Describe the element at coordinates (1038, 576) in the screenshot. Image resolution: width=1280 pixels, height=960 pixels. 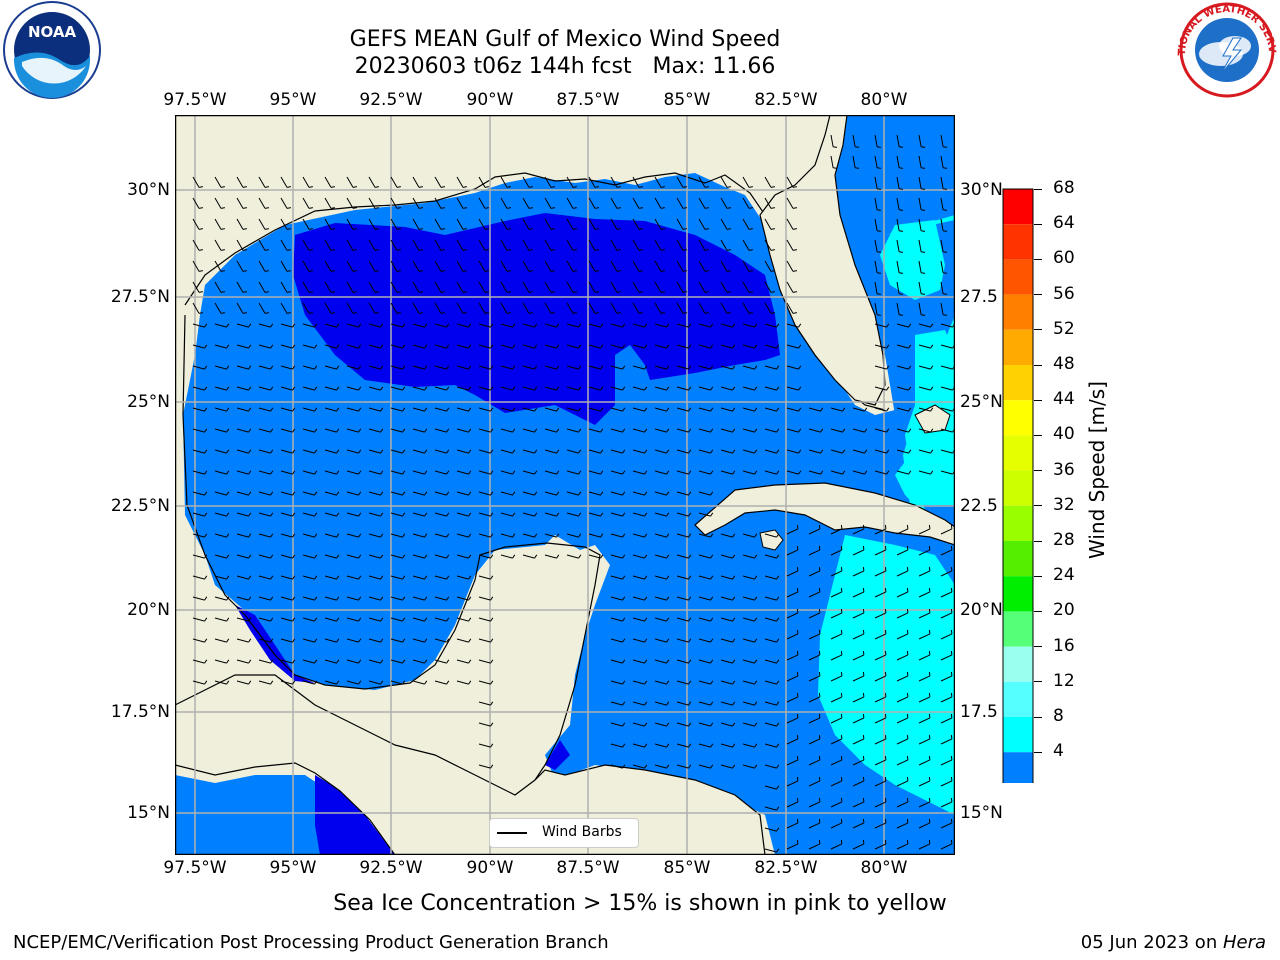
I see `colorbar-tick-mark` at that location.